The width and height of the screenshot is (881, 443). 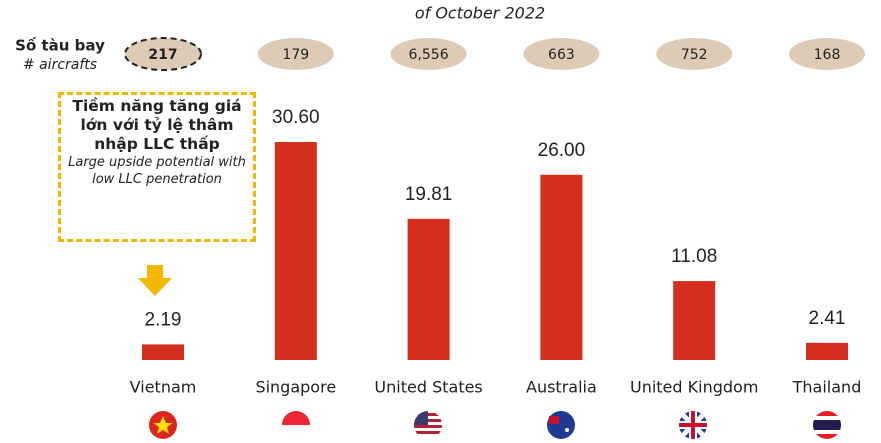 I want to click on value-label: 2.41, so click(x=827, y=318).